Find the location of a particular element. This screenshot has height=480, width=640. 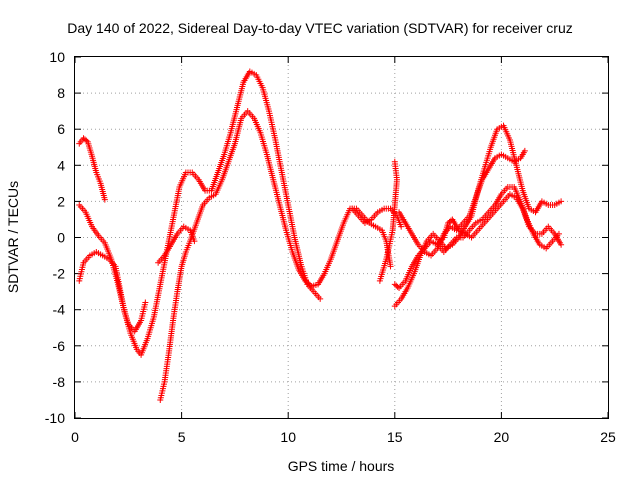

series-track-i is located at coordinates (462, 203).